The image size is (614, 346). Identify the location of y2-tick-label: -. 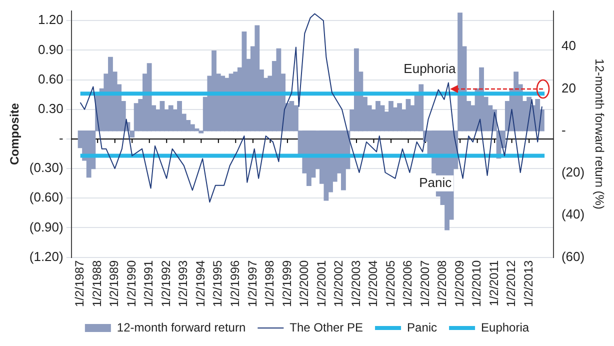
(563, 130).